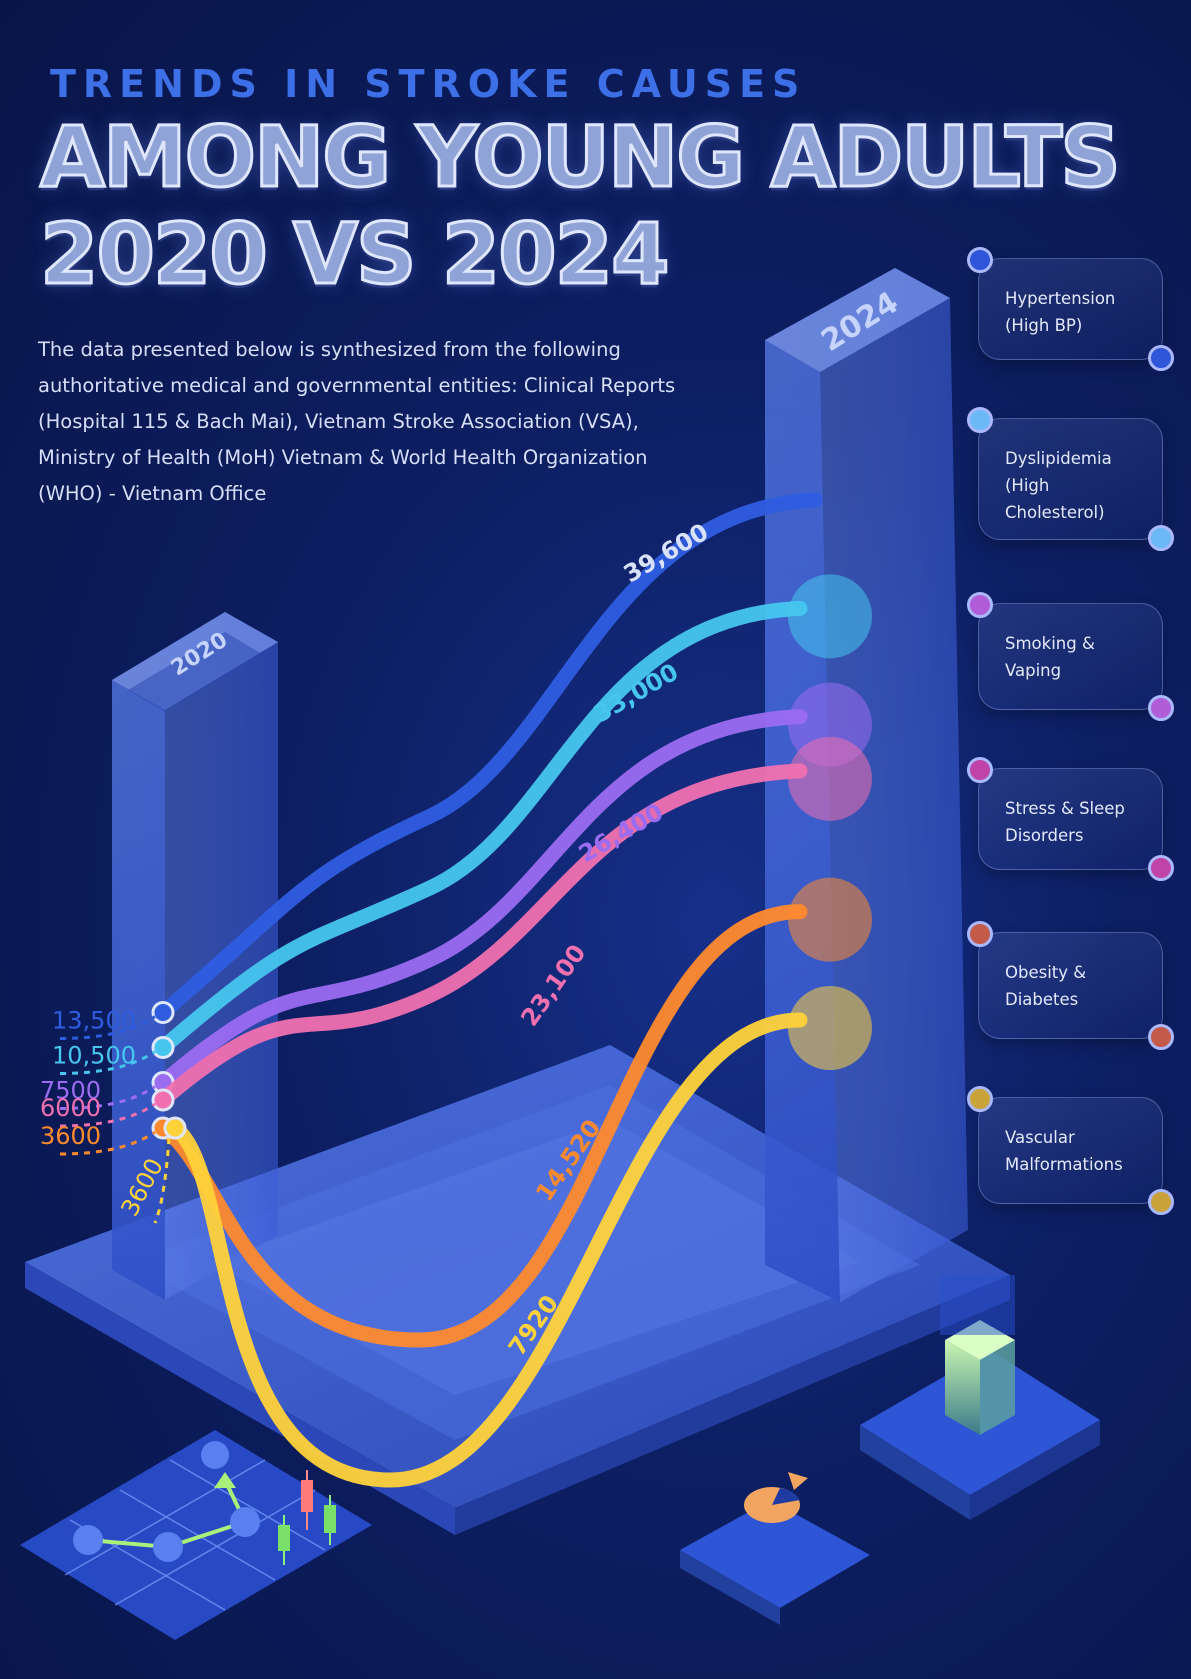 This screenshot has width=1191, height=1679. What do you see at coordinates (94, 1056) in the screenshot?
I see `series-start-label-2: 10,500` at bounding box center [94, 1056].